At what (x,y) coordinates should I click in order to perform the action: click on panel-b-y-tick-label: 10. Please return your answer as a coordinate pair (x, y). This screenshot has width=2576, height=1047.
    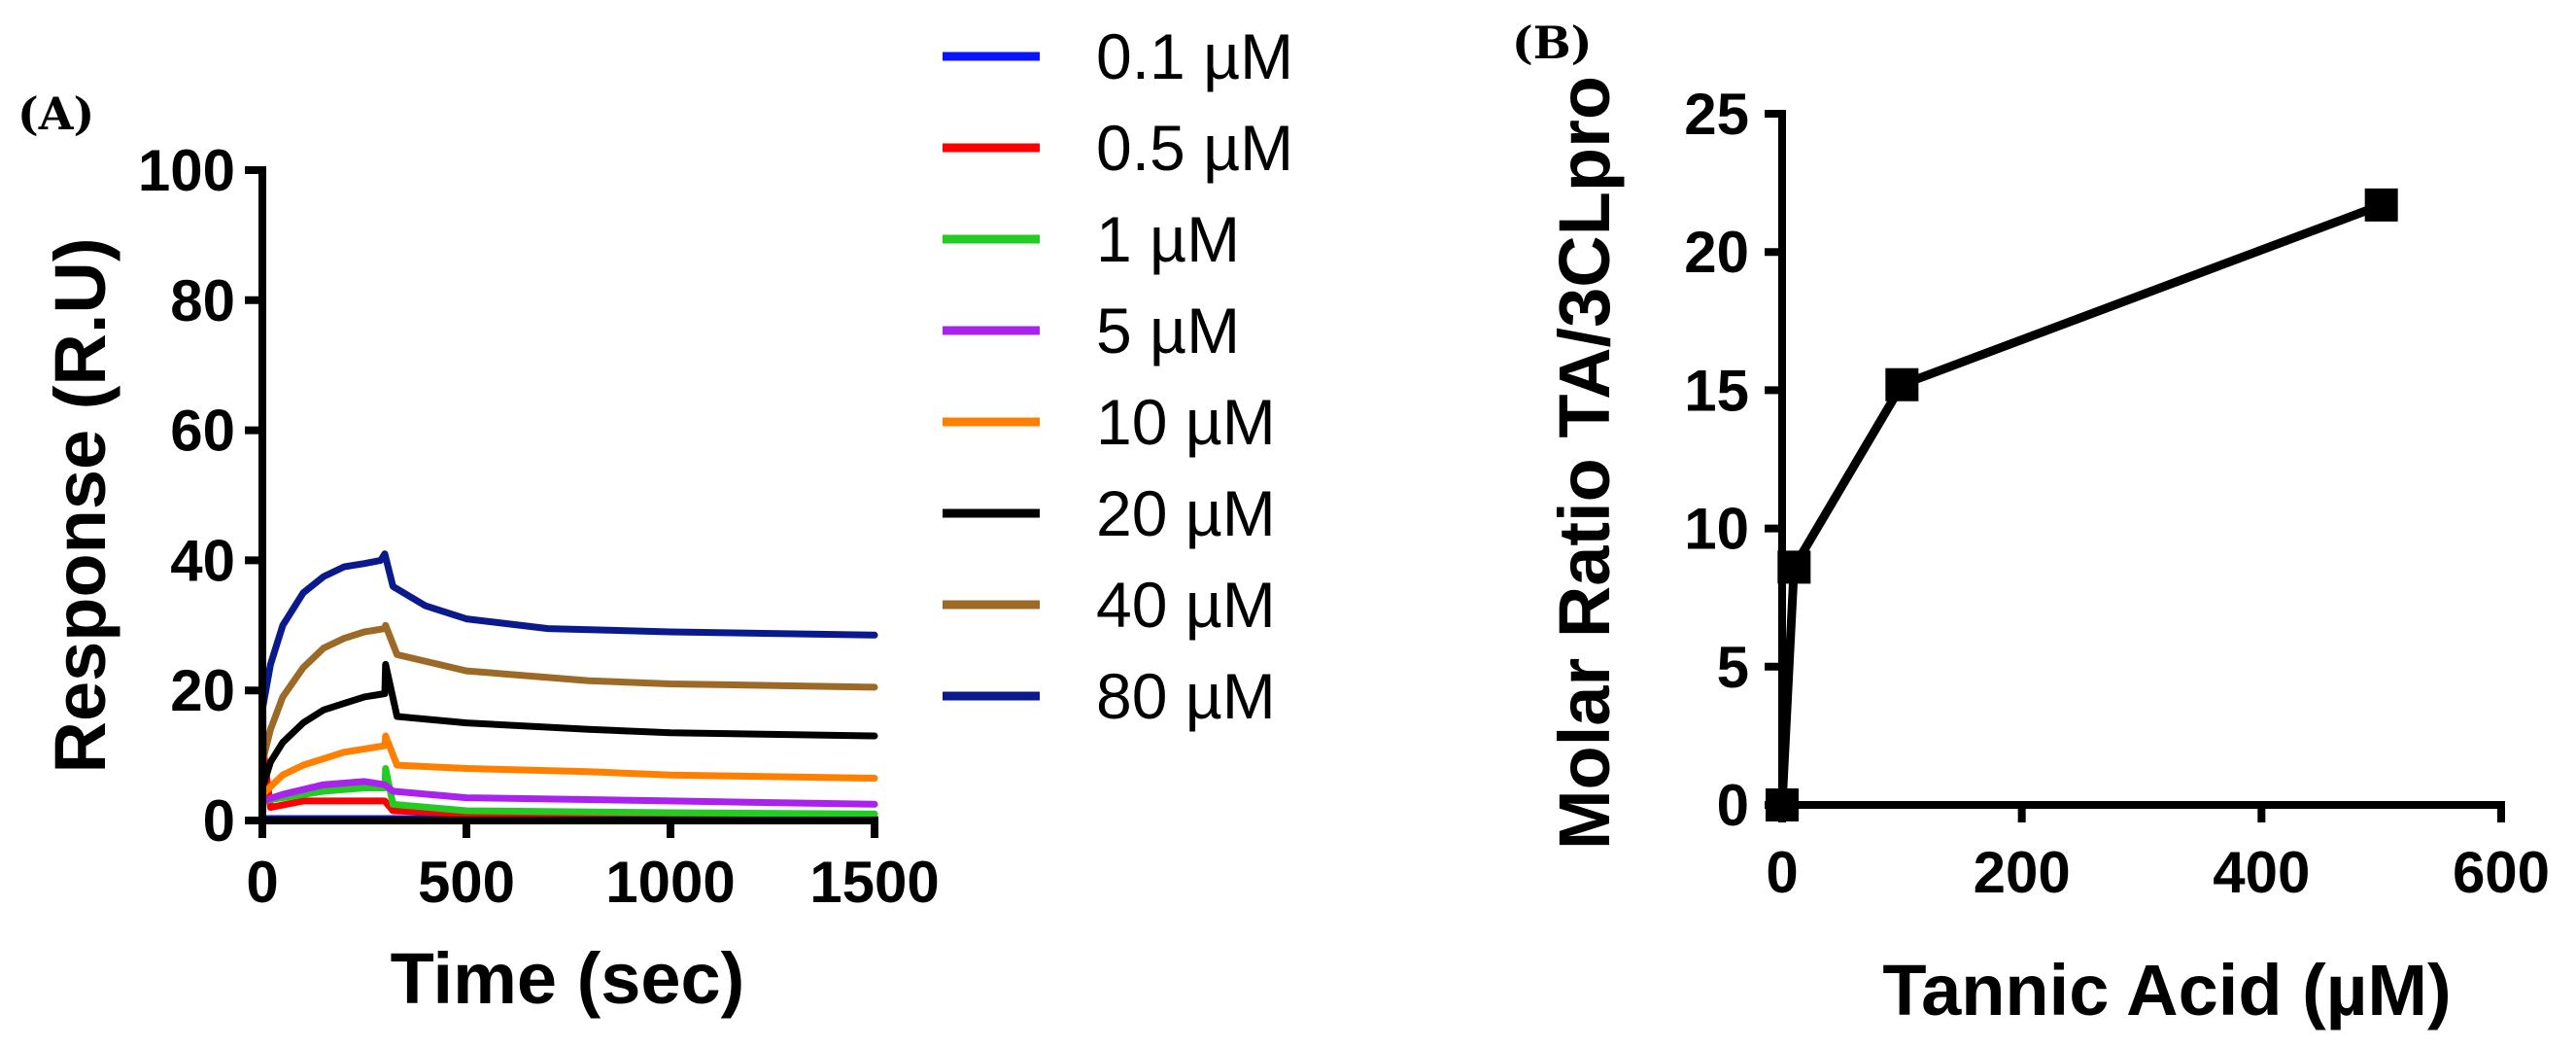
    Looking at the image, I should click on (1716, 529).